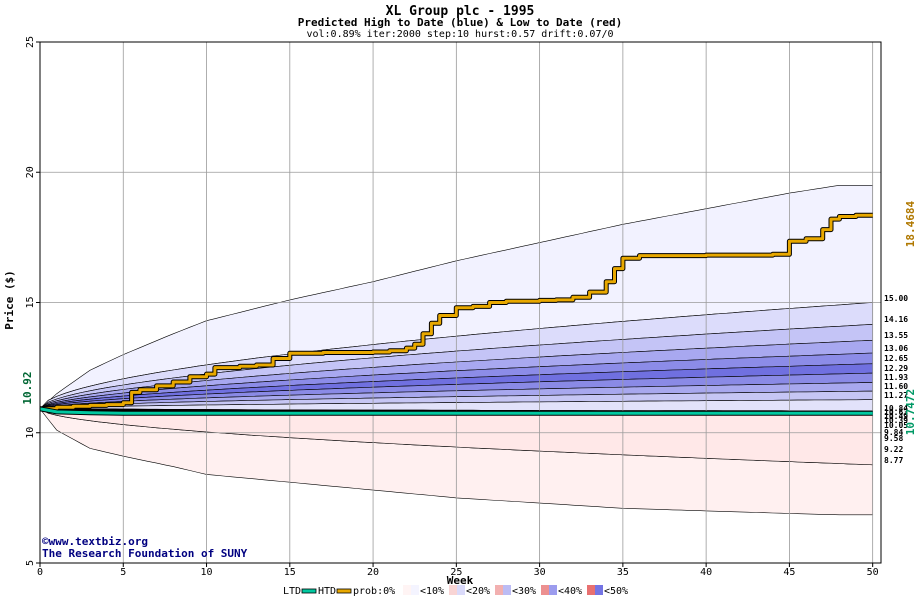 Image resolution: width=920 pixels, height=600 pixels. What do you see at coordinates (460, 11) in the screenshot?
I see `chart-title: XL Group plc - 1995` at bounding box center [460, 11].